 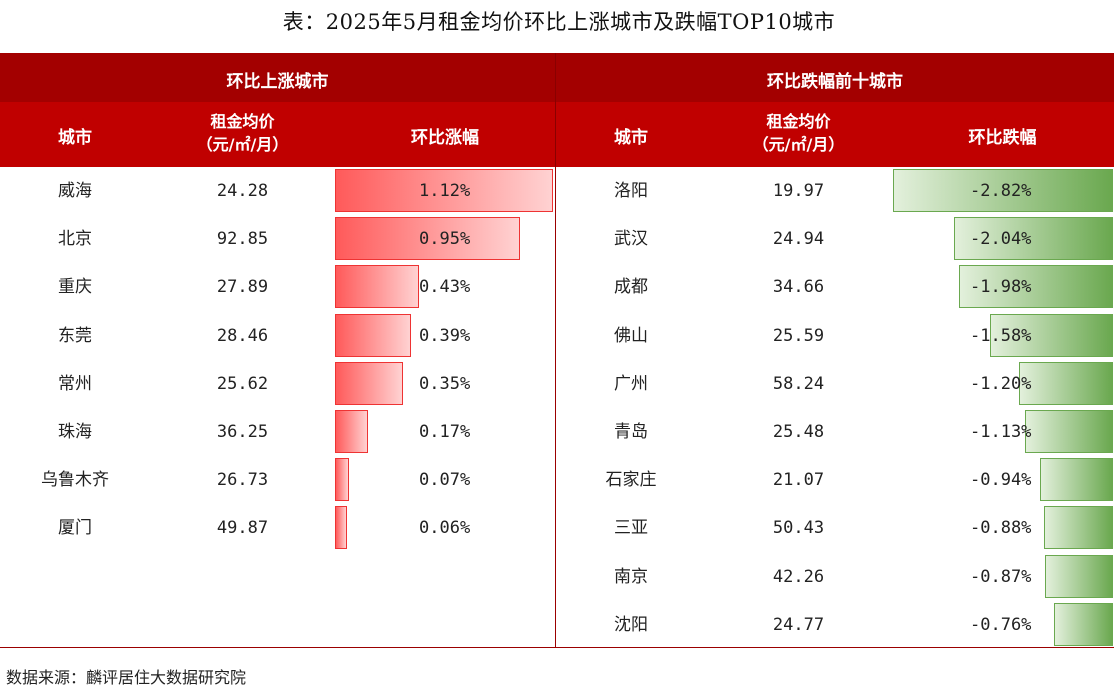 What do you see at coordinates (835, 287) in the screenshot?
I see `right-table-row: 成都 34.66 -1.98%` at bounding box center [835, 287].